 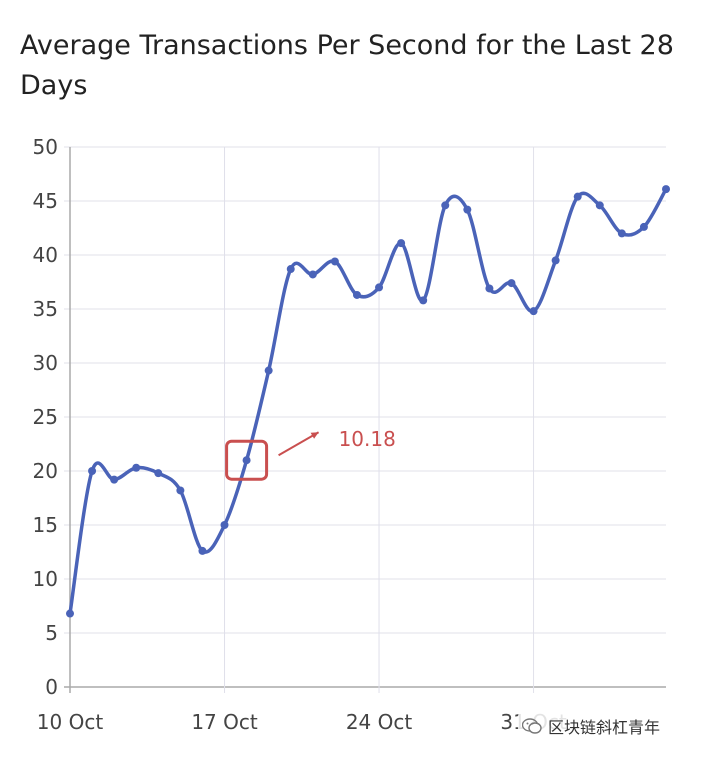 I want to click on y-tick-label: 0, so click(x=51, y=687).